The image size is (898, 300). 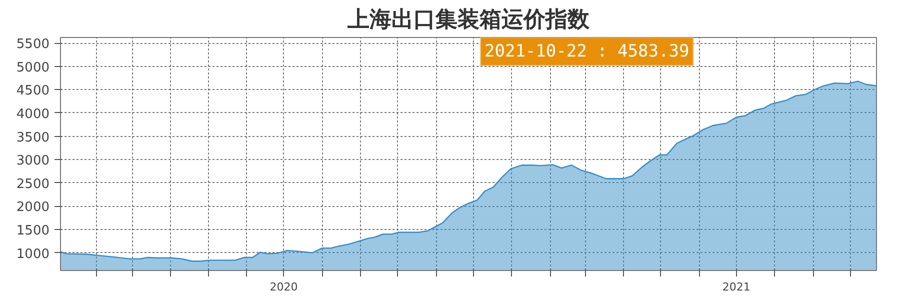 I want to click on y-tick-label: 5500, so click(x=33, y=44).